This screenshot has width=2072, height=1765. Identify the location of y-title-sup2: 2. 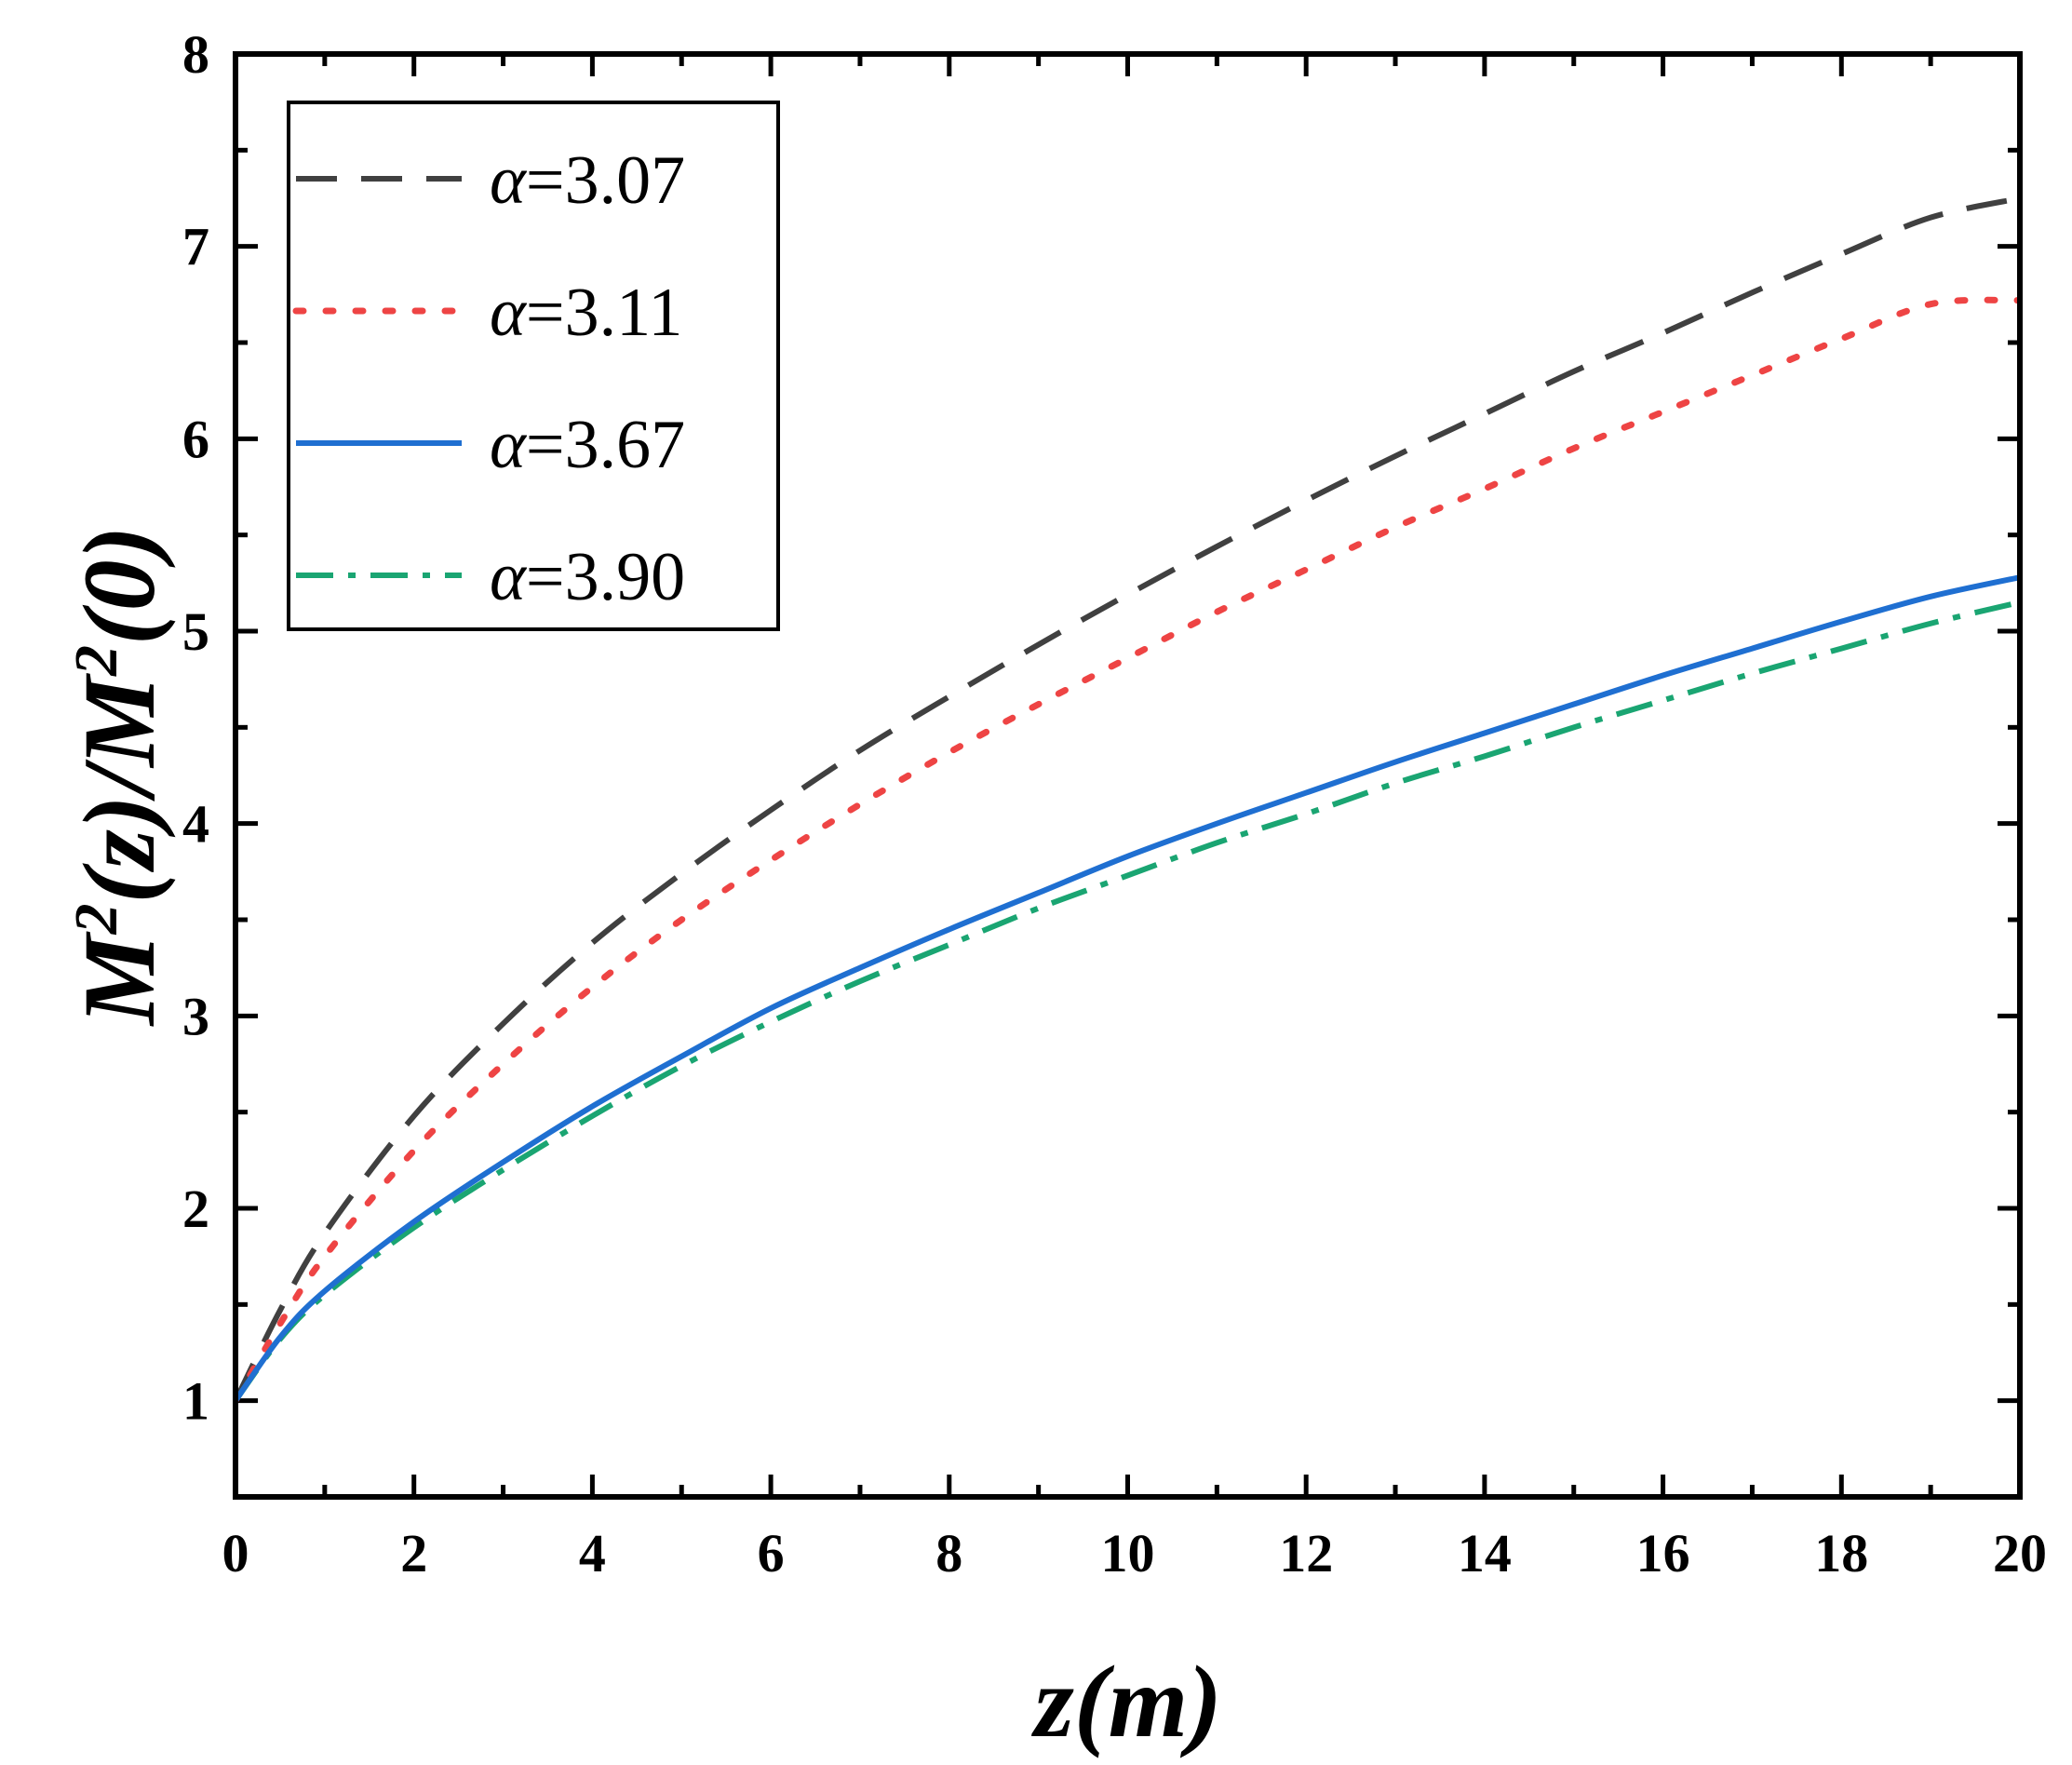
(96, 661).